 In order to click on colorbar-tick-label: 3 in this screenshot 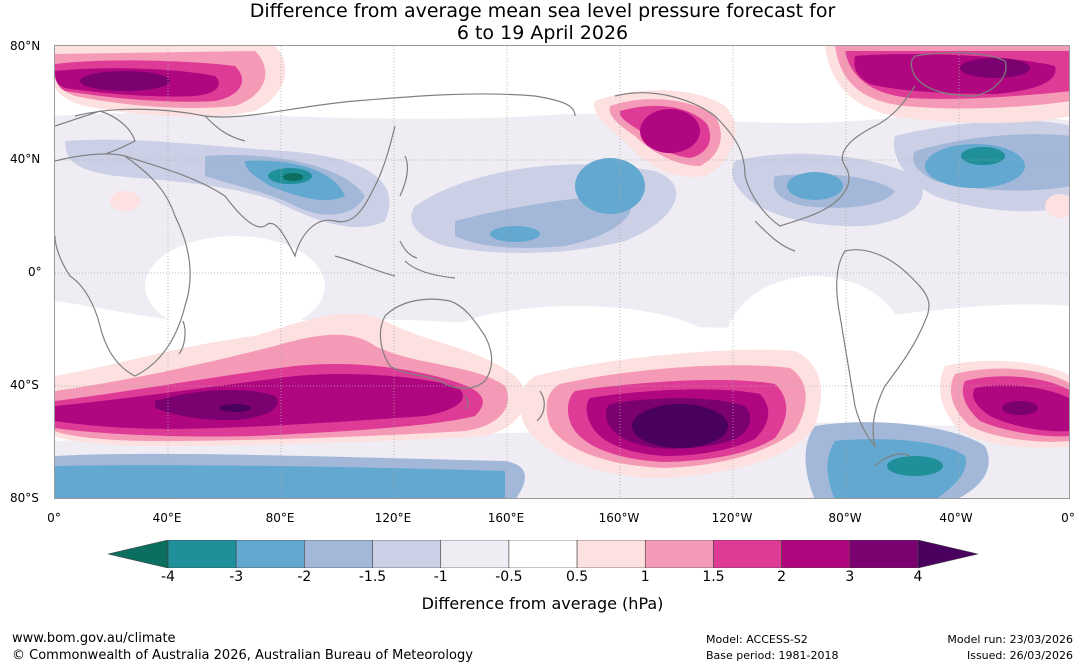, I will do `click(850, 577)`.